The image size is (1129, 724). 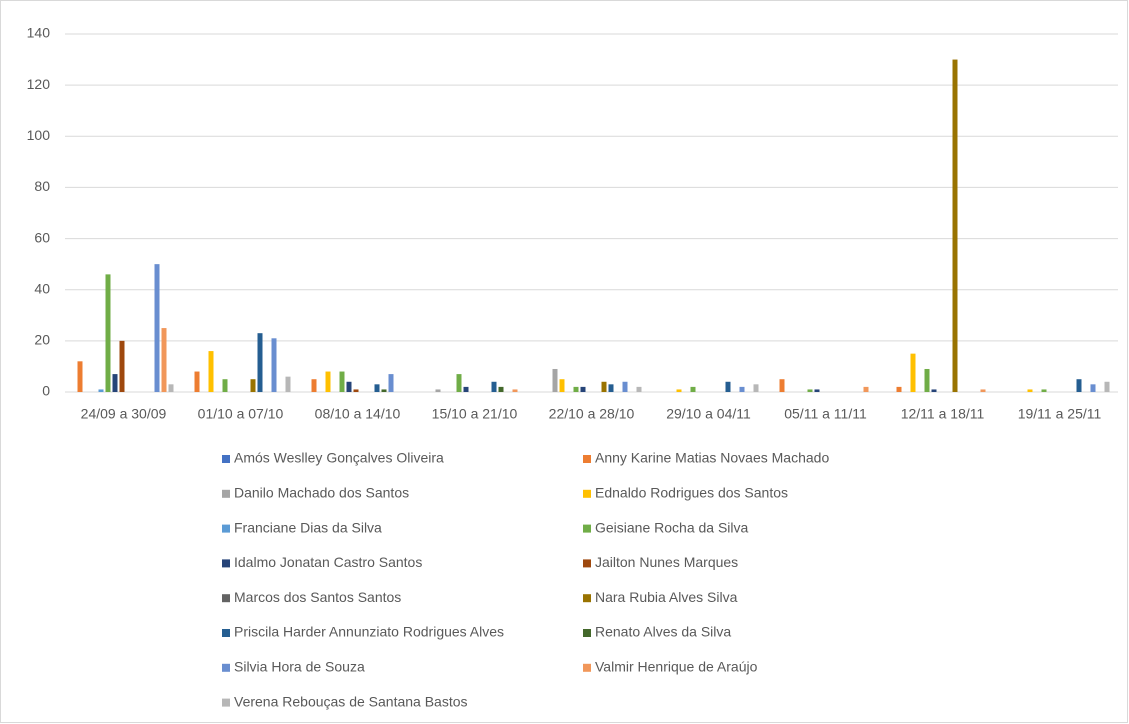 What do you see at coordinates (321, 493) in the screenshot?
I see `legend-label: Danilo Machado dos Santos` at bounding box center [321, 493].